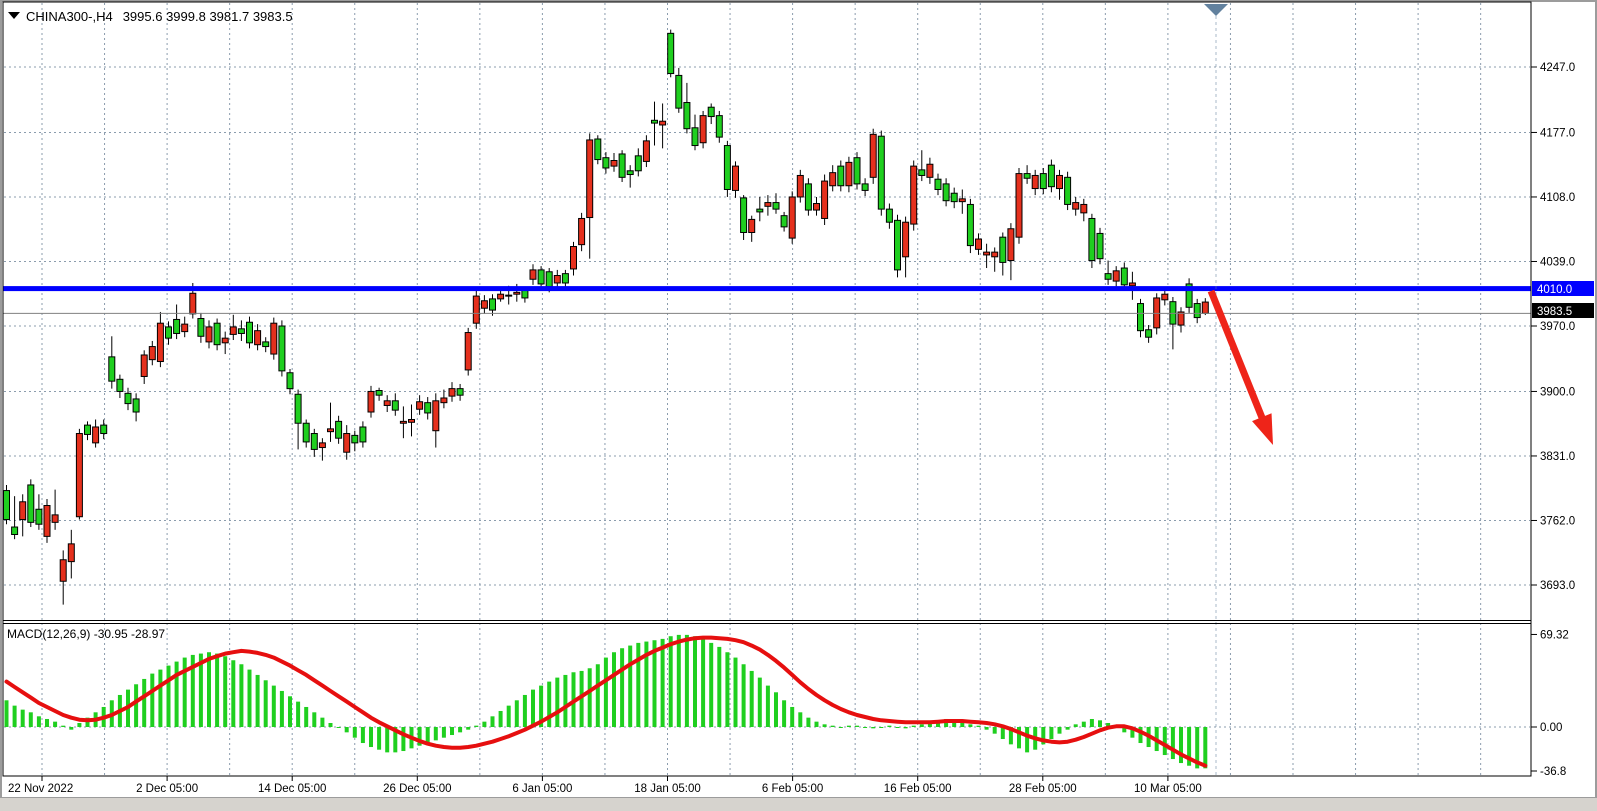 The height and width of the screenshot is (811, 1597). I want to click on trend-arrow-shaft, so click(1237, 357).